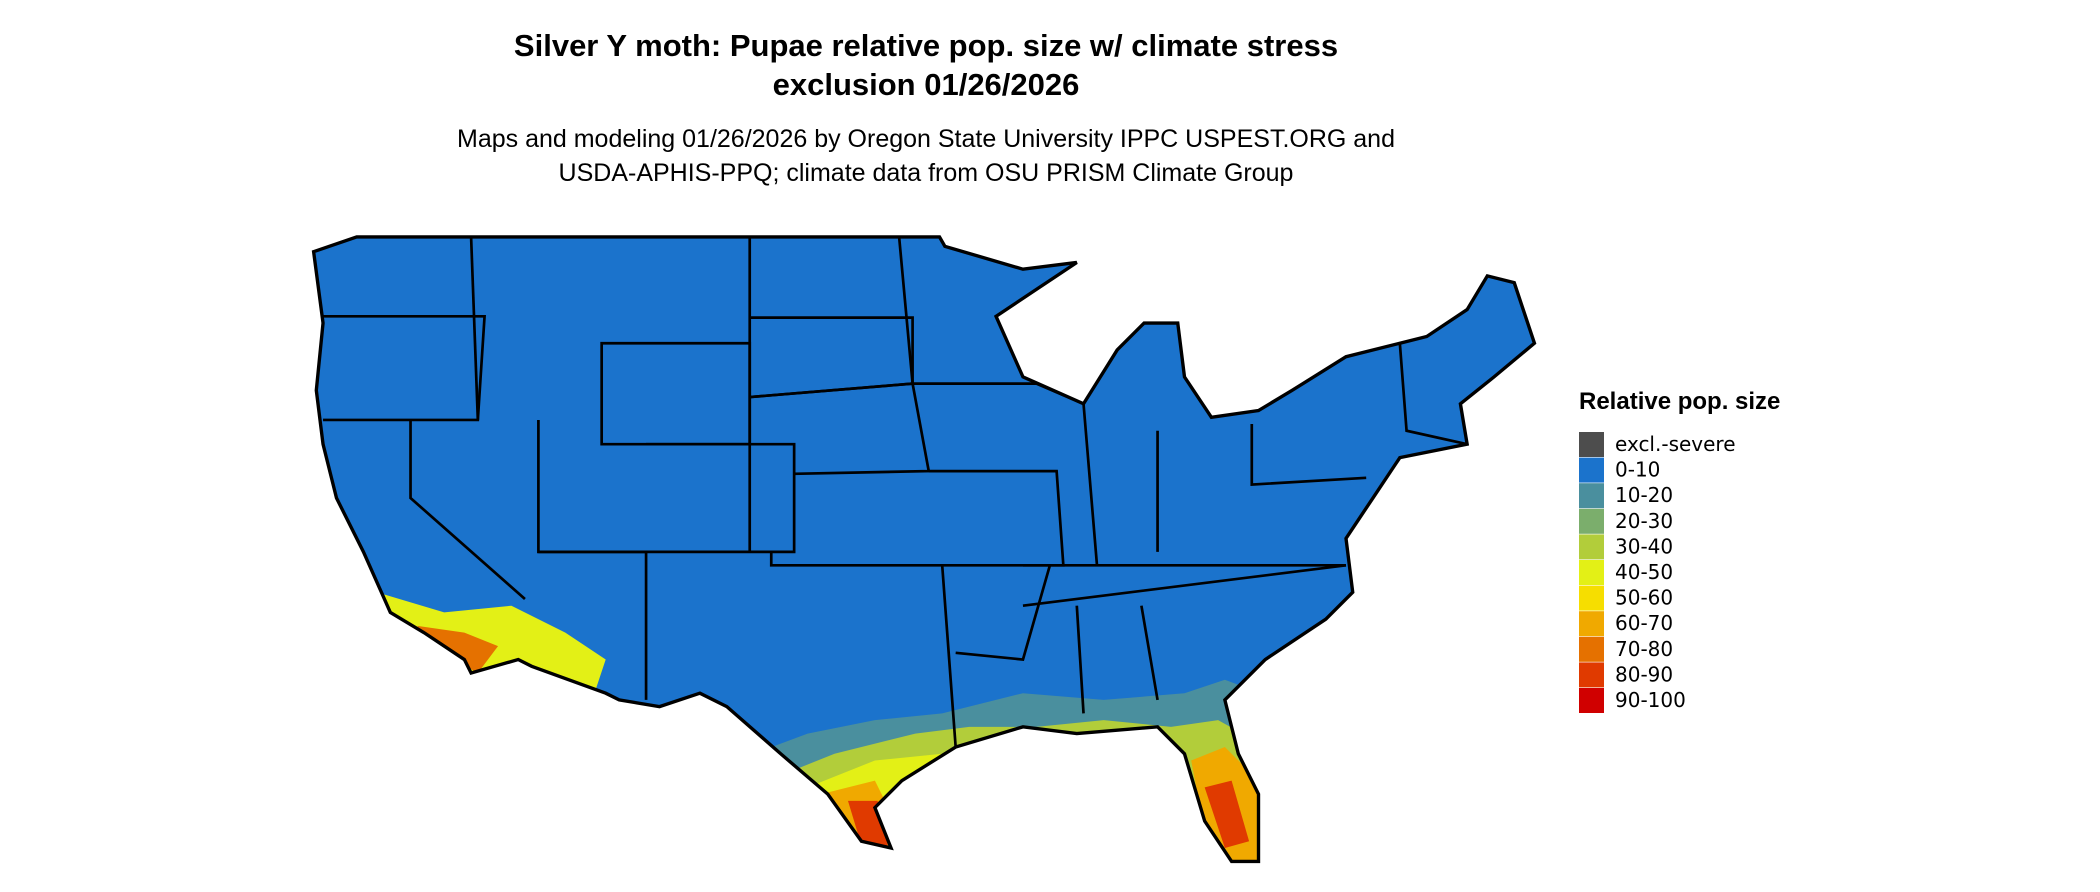  I want to click on legend-label: 10-20, so click(1644, 495).